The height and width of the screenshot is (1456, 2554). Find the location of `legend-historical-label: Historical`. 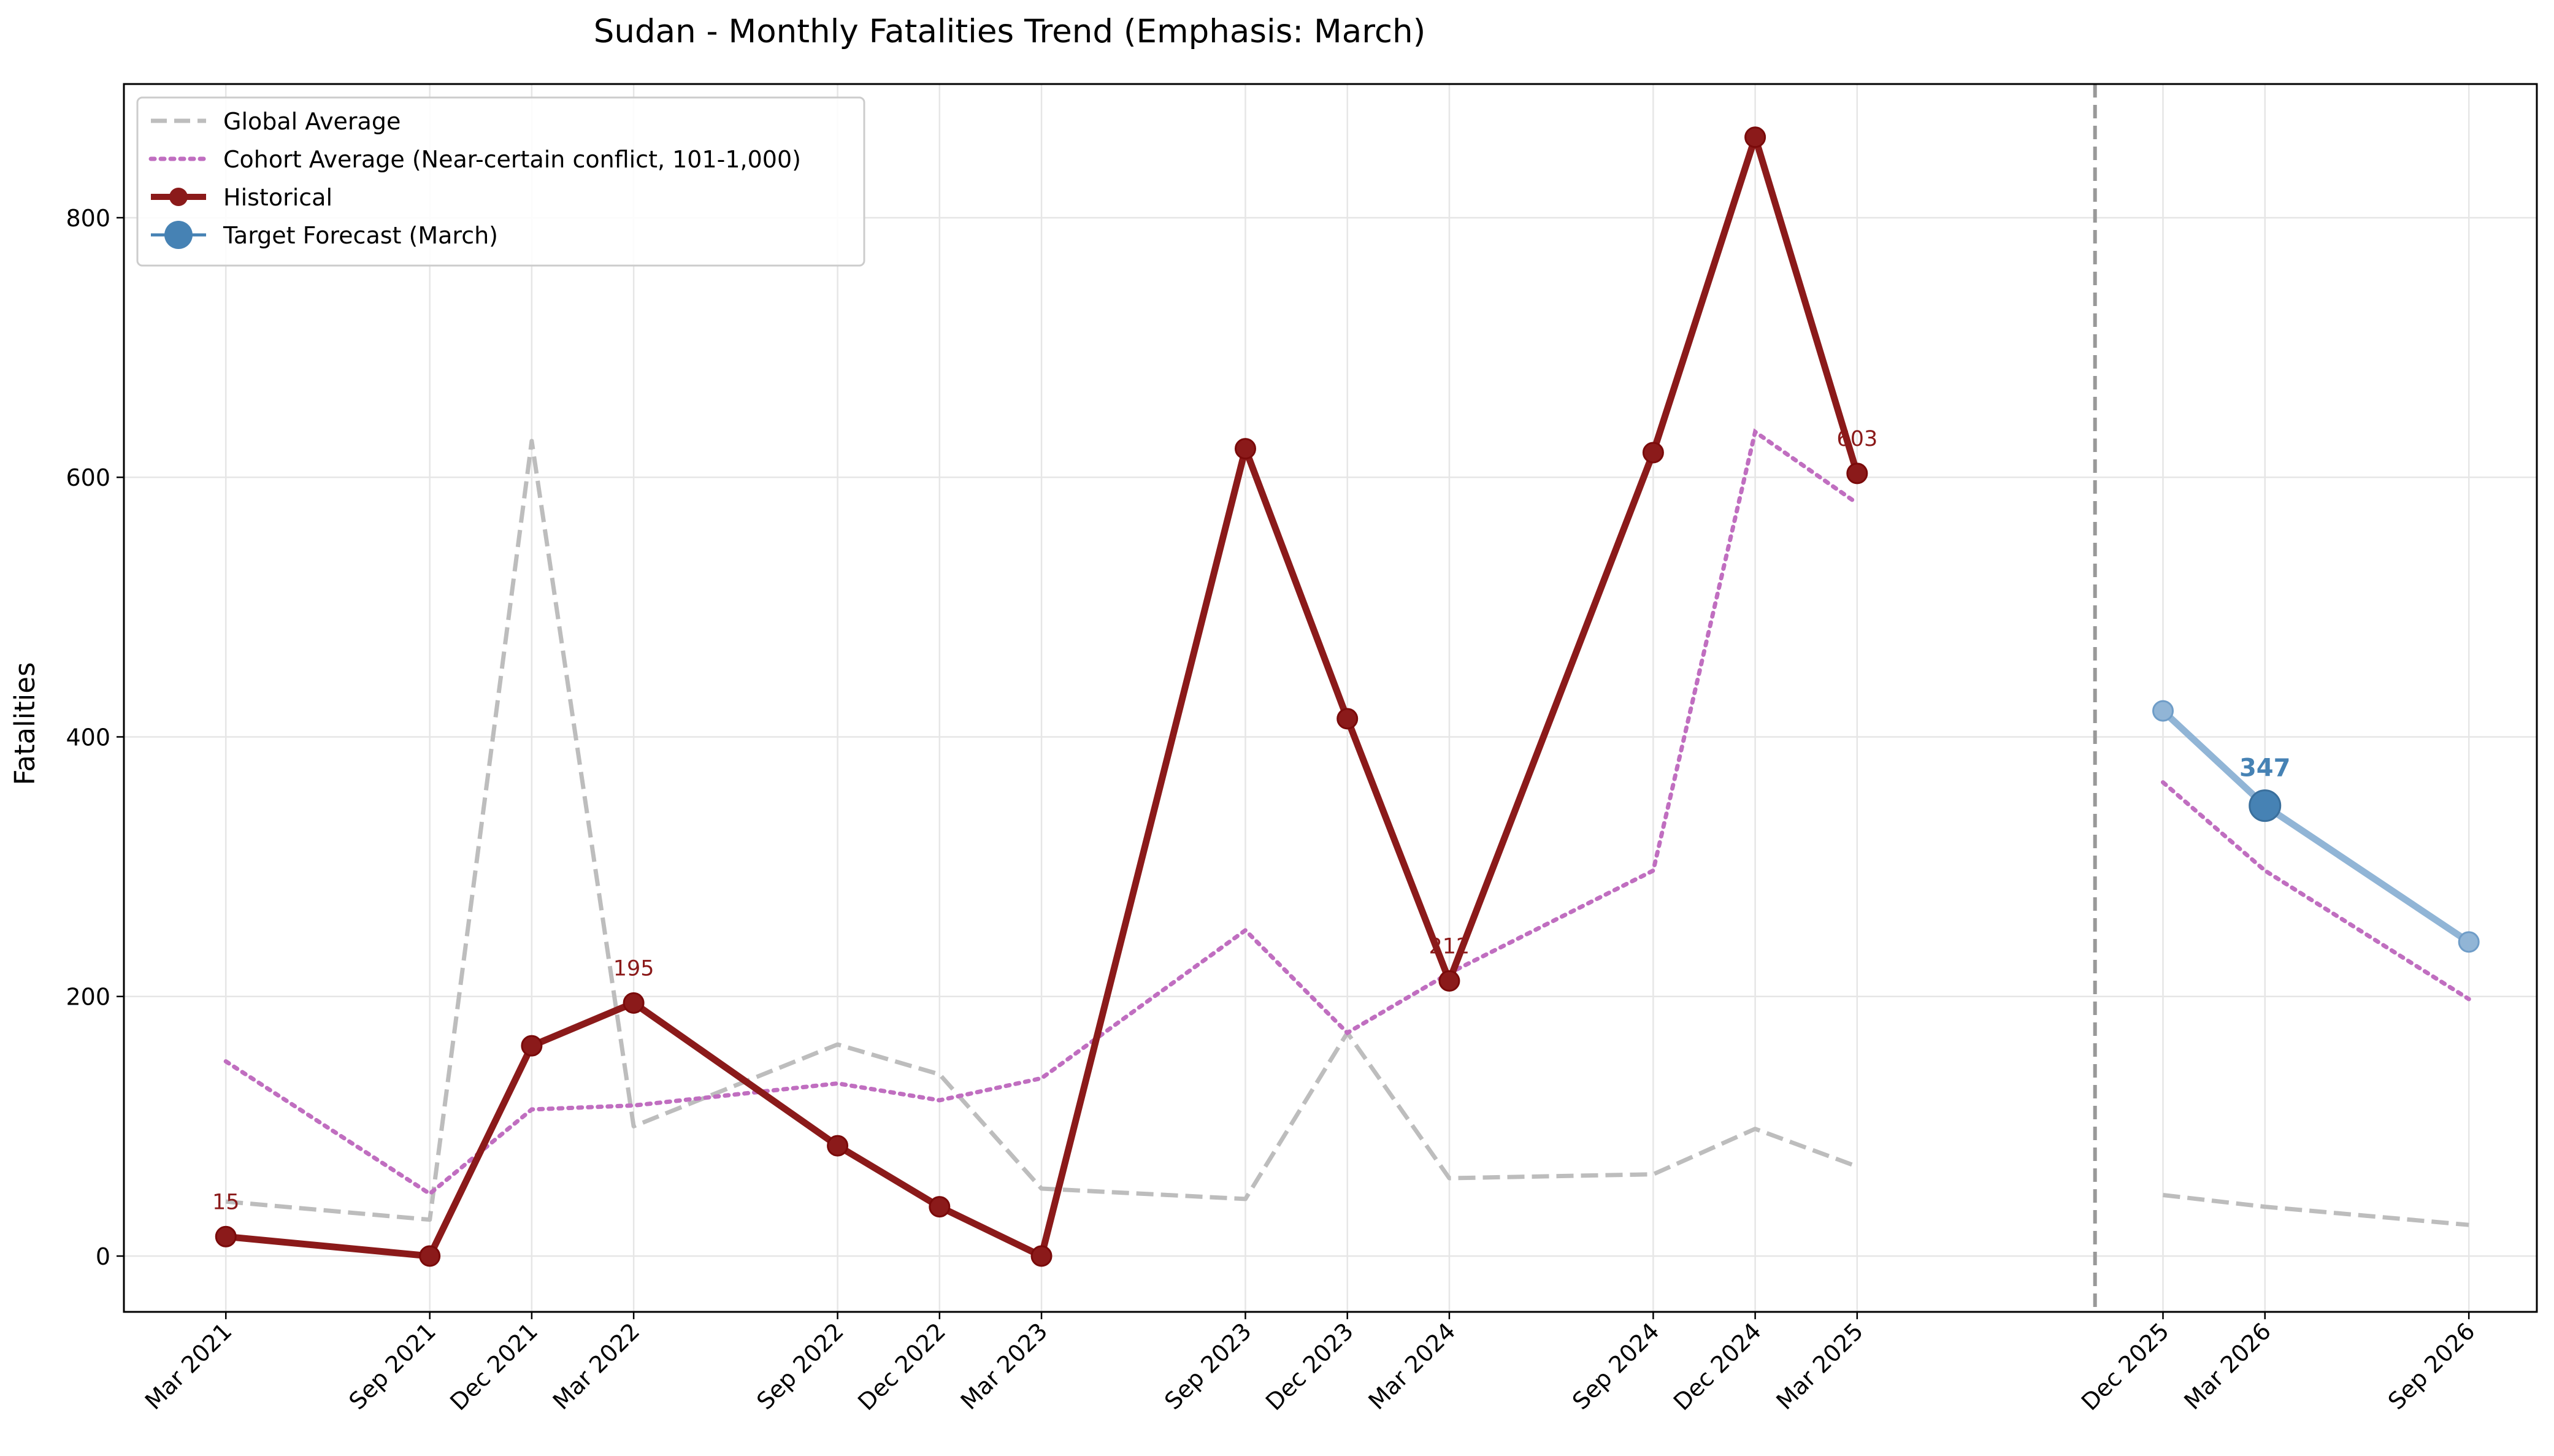

legend-historical-label: Historical is located at coordinates (277, 197).